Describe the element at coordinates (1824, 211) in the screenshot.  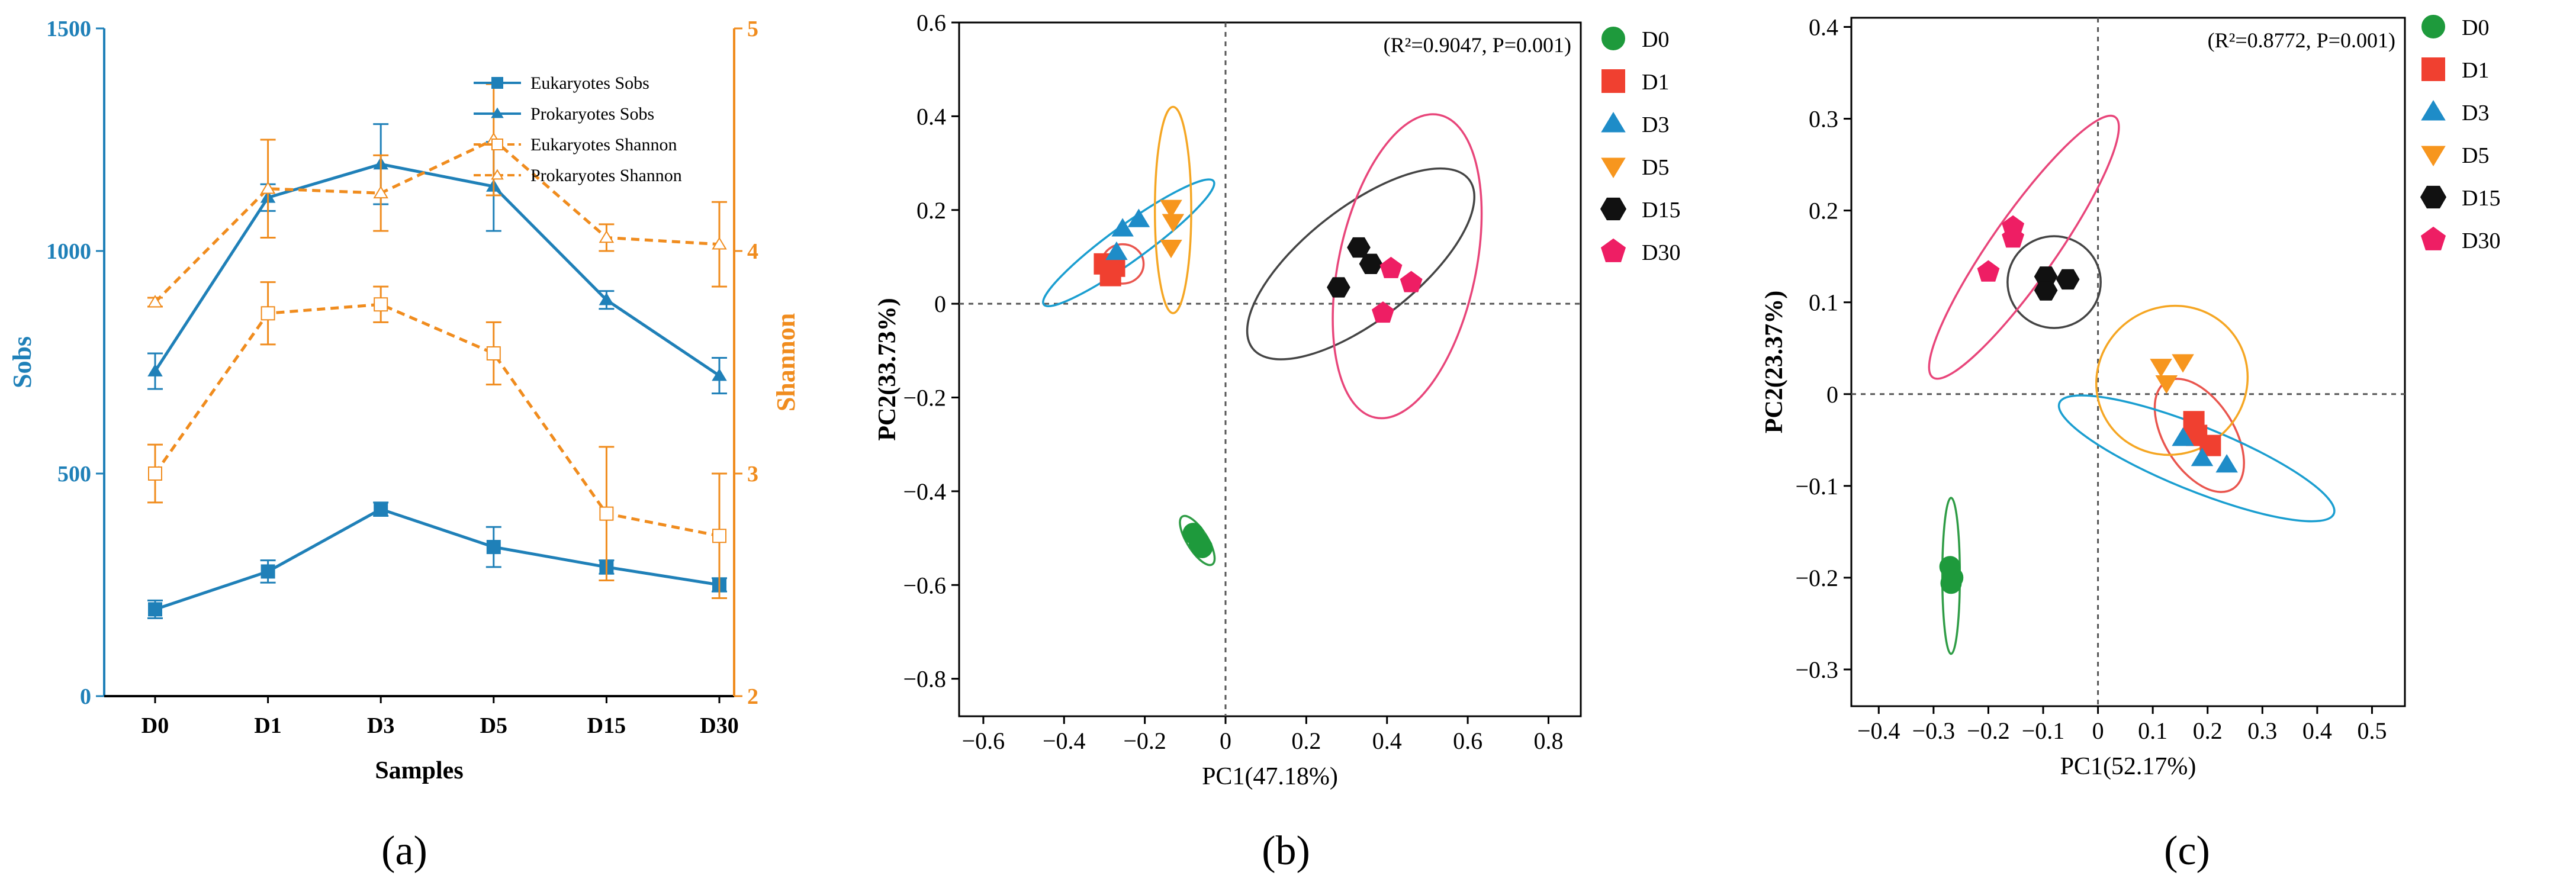
I see `y-axis-tick-label: 0.2` at that location.